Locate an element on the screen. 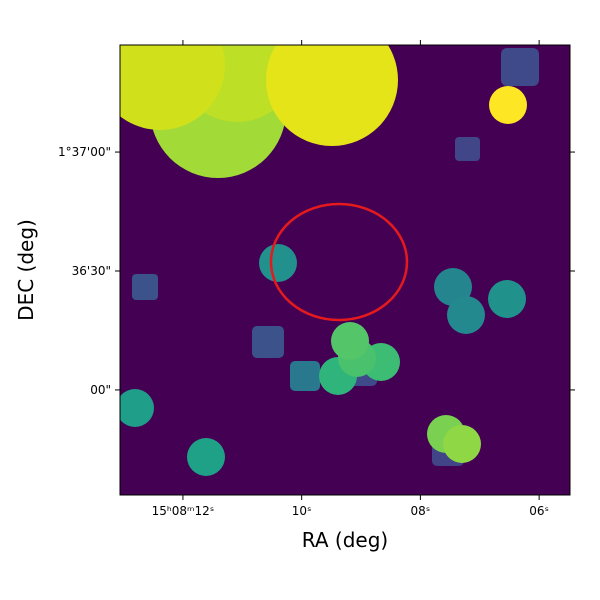 The width and height of the screenshot is (600, 600). x-tick-label: 10ˢ is located at coordinates (302, 511).